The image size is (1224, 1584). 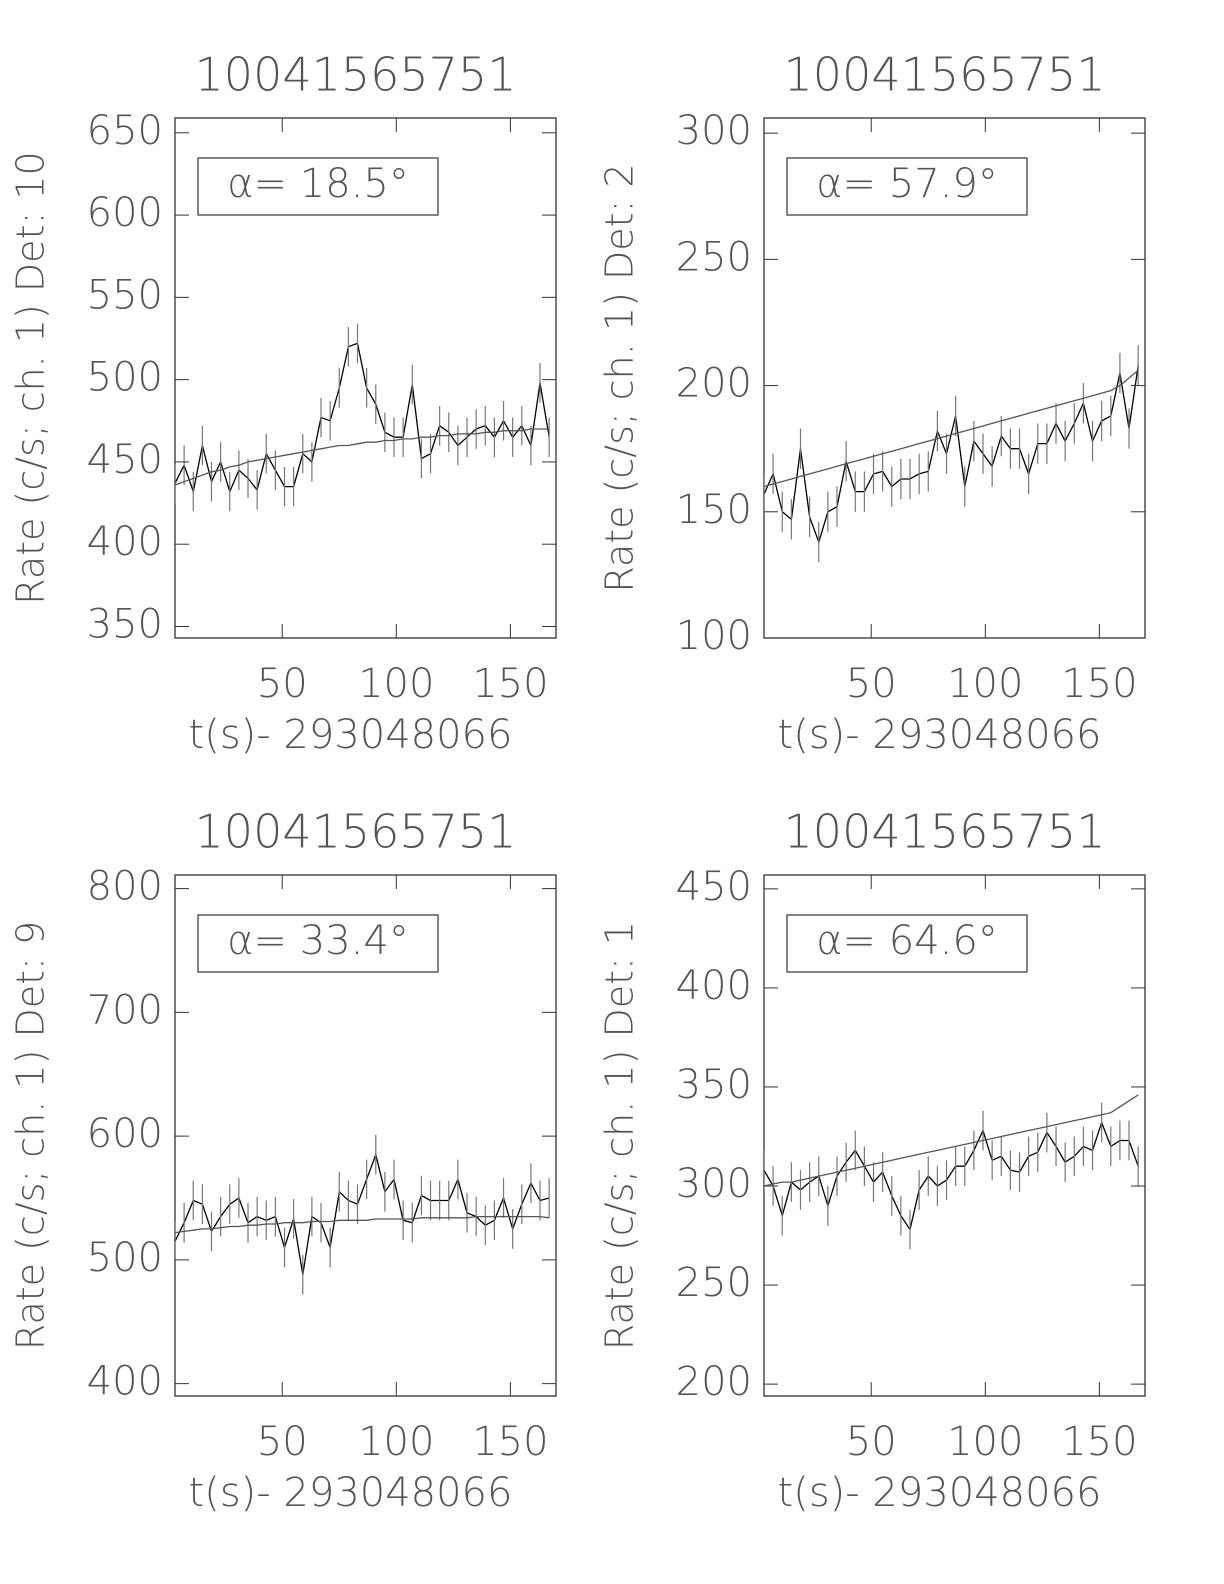 What do you see at coordinates (125, 1010) in the screenshot?
I see `y-tick-label: 700` at bounding box center [125, 1010].